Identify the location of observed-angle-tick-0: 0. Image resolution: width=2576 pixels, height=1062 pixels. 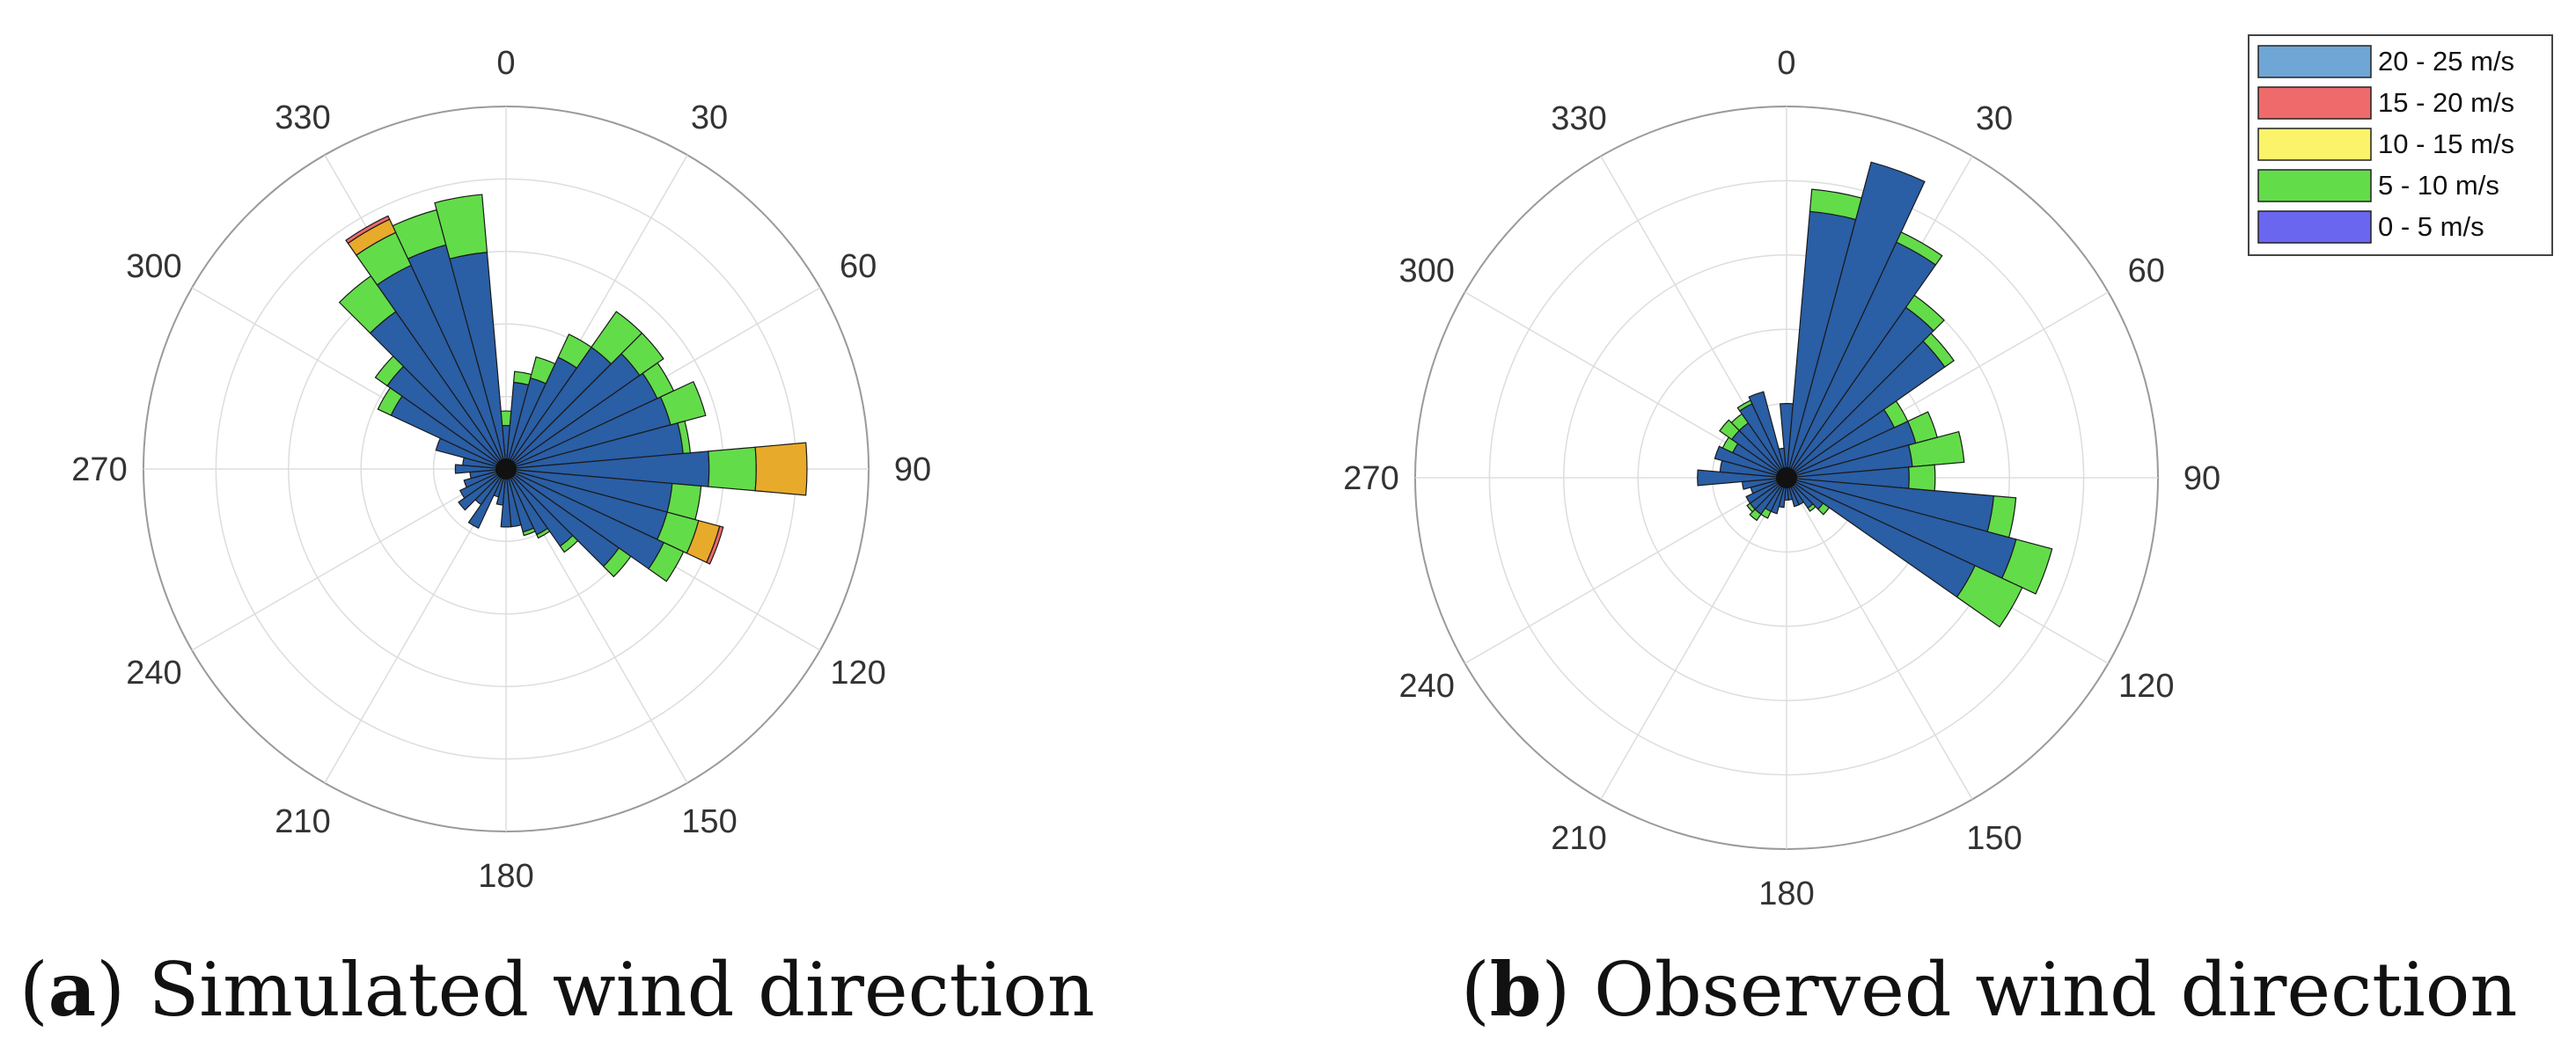
(1786, 63).